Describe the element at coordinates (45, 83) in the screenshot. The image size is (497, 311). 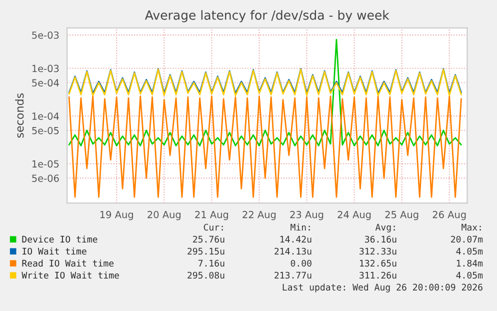
I see `y-tick-label: 5e-04` at that location.